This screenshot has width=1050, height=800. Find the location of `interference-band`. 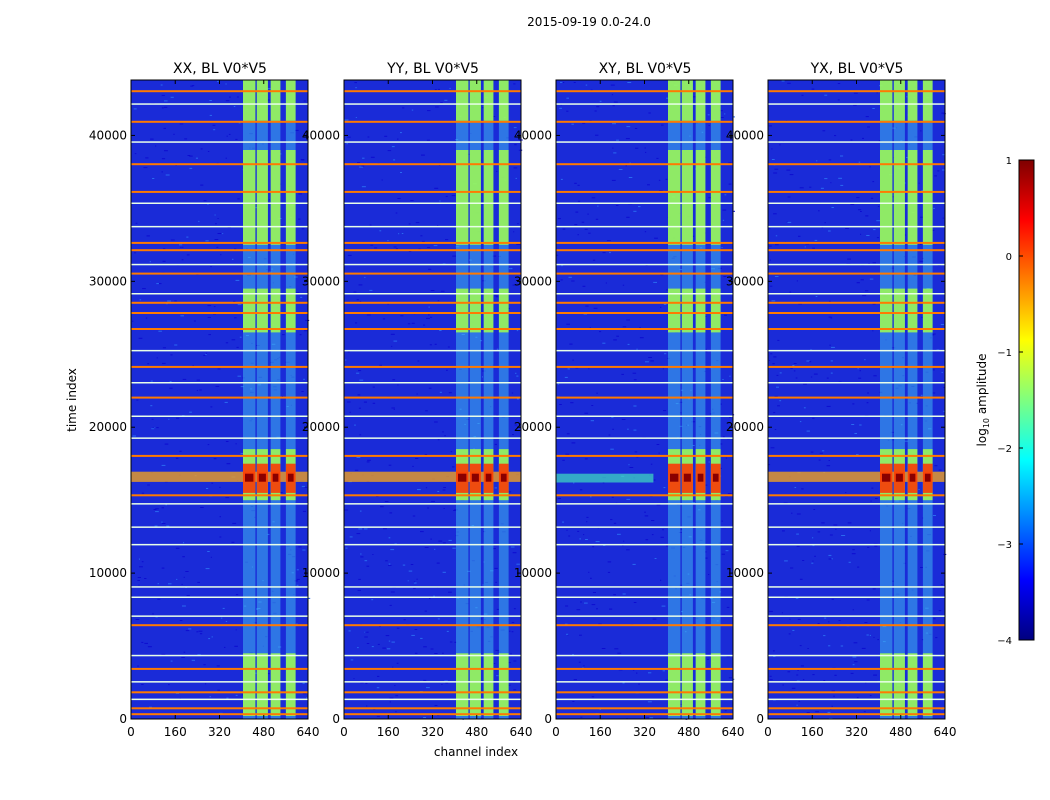

interference-band is located at coordinates (475, 399).